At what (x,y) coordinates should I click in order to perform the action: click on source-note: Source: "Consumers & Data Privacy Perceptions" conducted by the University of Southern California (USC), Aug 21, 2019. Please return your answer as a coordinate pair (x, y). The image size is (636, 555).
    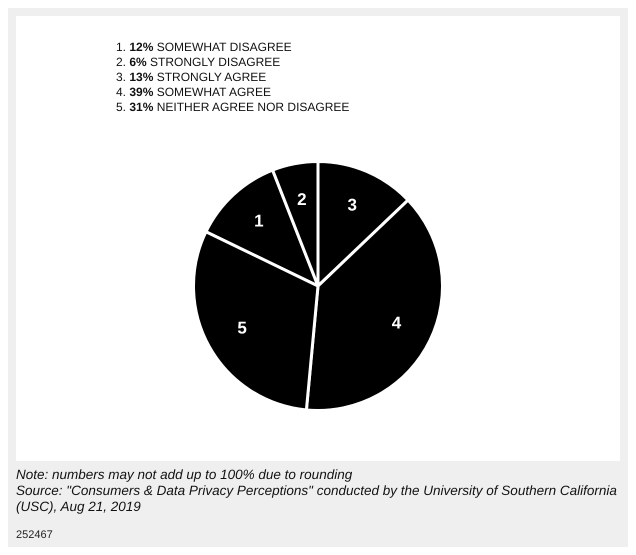
    Looking at the image, I should click on (317, 499).